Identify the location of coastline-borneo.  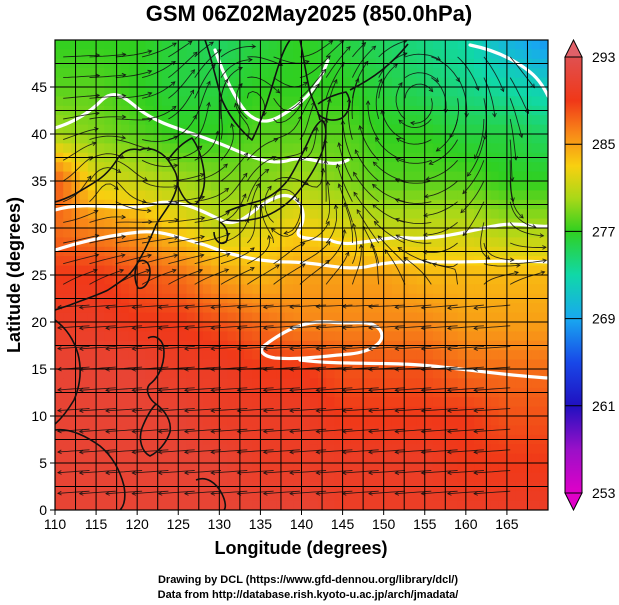
(90, 469).